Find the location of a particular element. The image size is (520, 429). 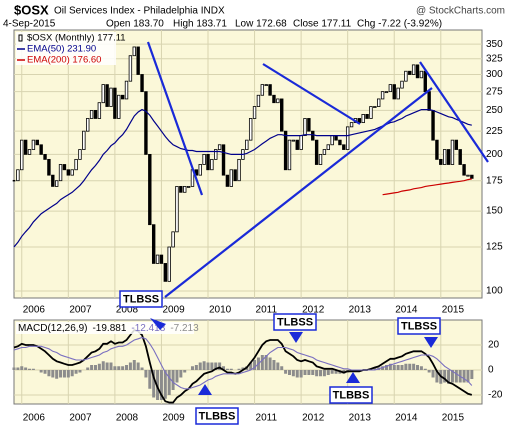

x-tick-label: 2007 is located at coordinates (80, 310).